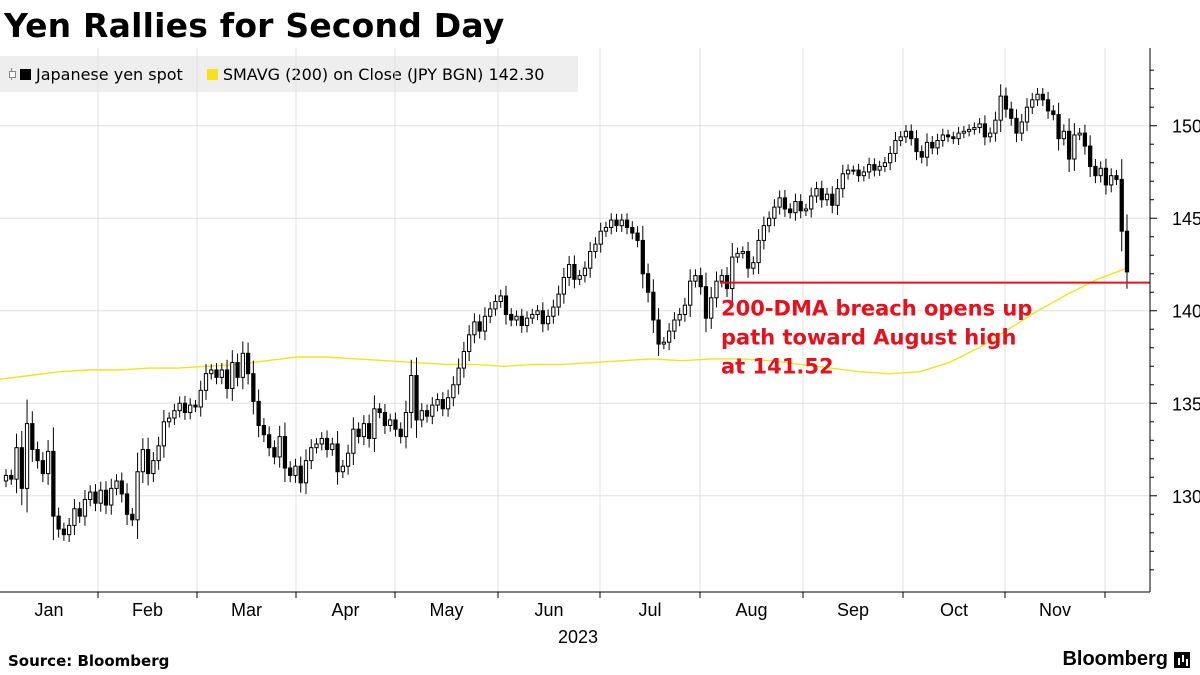  Describe the element at coordinates (1126, 659) in the screenshot. I see `bloomberg-logo: Bloomberg` at that location.